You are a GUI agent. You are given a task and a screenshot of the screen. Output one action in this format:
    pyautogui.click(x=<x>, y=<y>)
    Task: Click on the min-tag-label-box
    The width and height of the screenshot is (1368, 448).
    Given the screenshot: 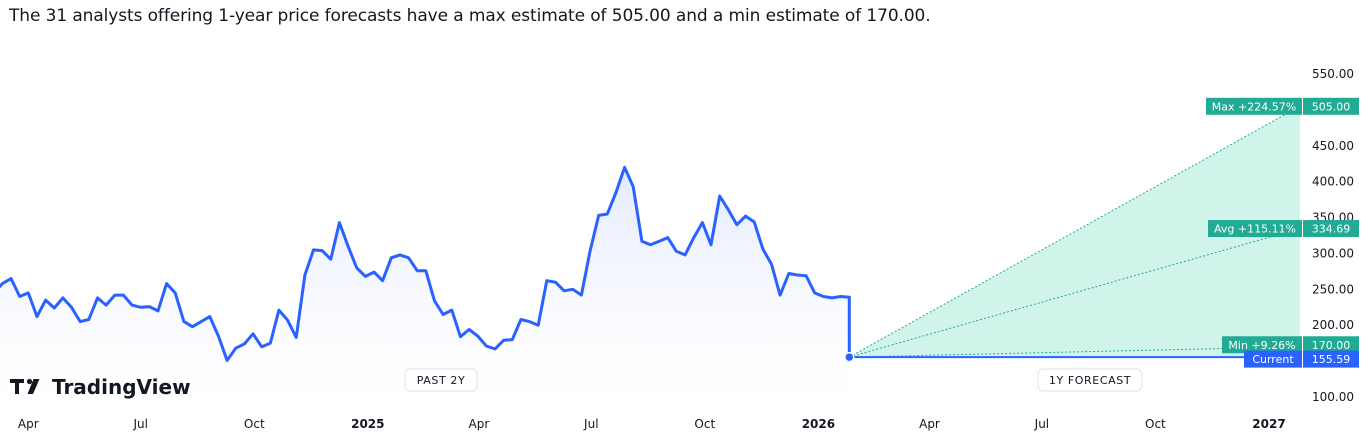 What is the action you would take?
    pyautogui.click(x=1262, y=345)
    